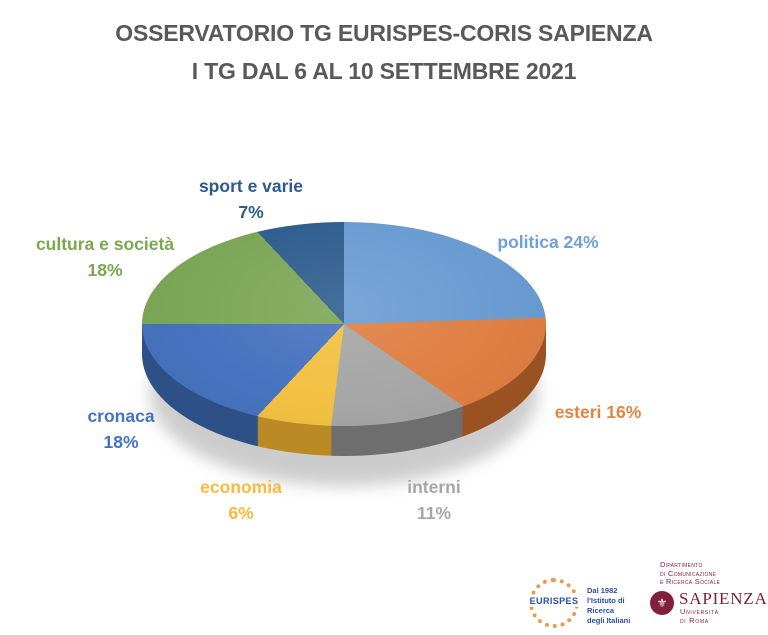  Describe the element at coordinates (384, 71) in the screenshot. I see `page-title-line2: I TG DAL 6 AL 10 SETTEMBRE 2021` at that location.